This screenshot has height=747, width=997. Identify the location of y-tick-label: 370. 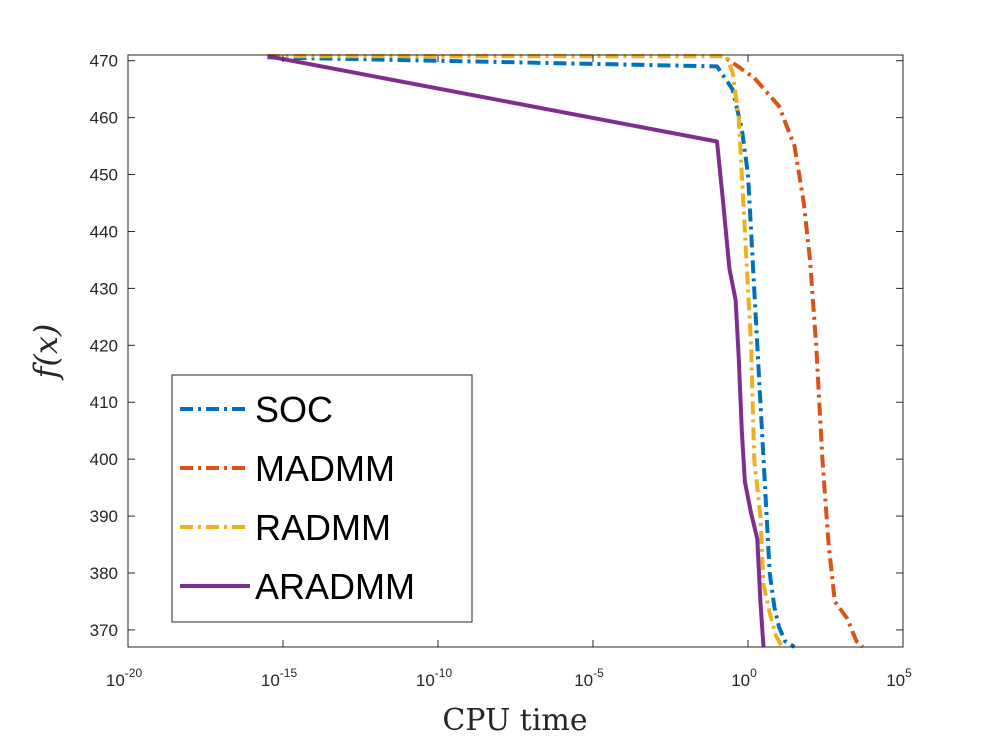
(104, 630).